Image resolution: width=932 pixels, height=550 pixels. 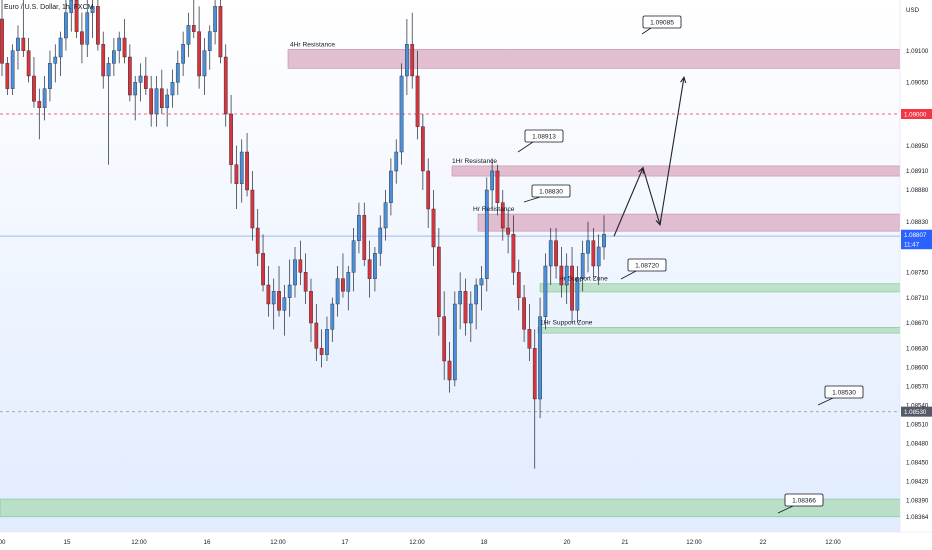 I want to click on price-callout: 1.08530, so click(x=840, y=395).